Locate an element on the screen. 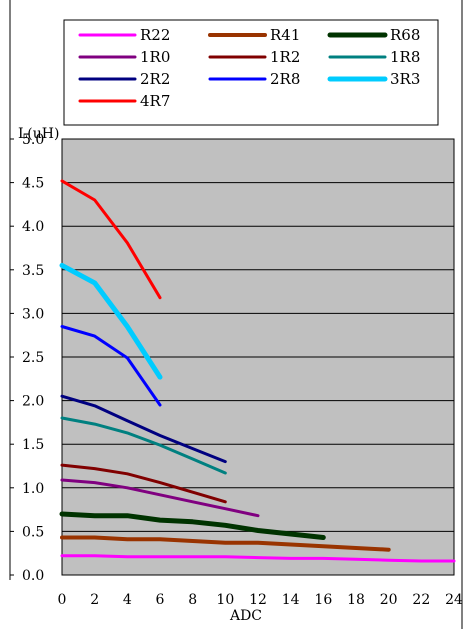 Image resolution: width=473 pixels, height=629 pixels. x-axis-ticks: 0 2 4 6 8 10 12 14 16 18 20 22 24 is located at coordinates (260, 600).